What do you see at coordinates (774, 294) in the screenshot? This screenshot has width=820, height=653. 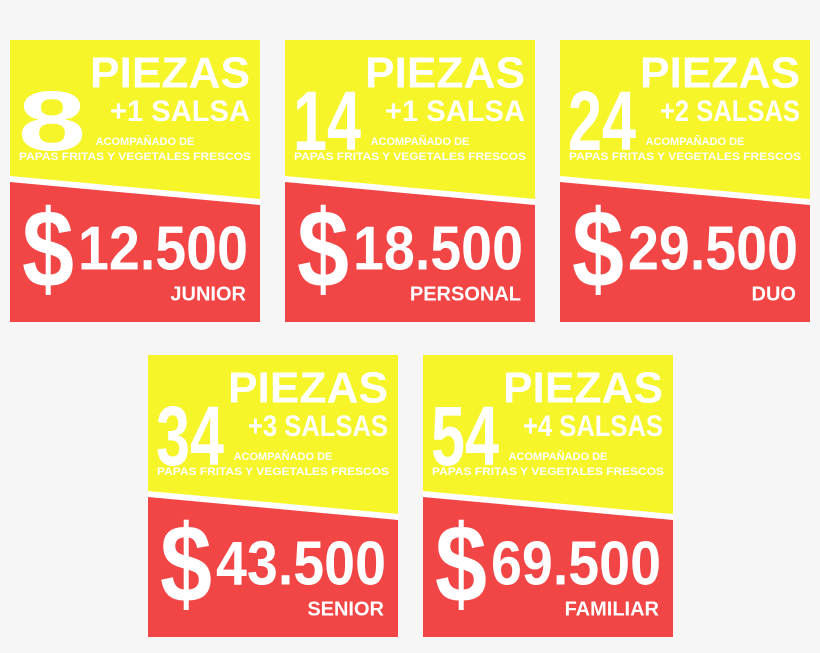 I see `plan-name: DUO` at bounding box center [774, 294].